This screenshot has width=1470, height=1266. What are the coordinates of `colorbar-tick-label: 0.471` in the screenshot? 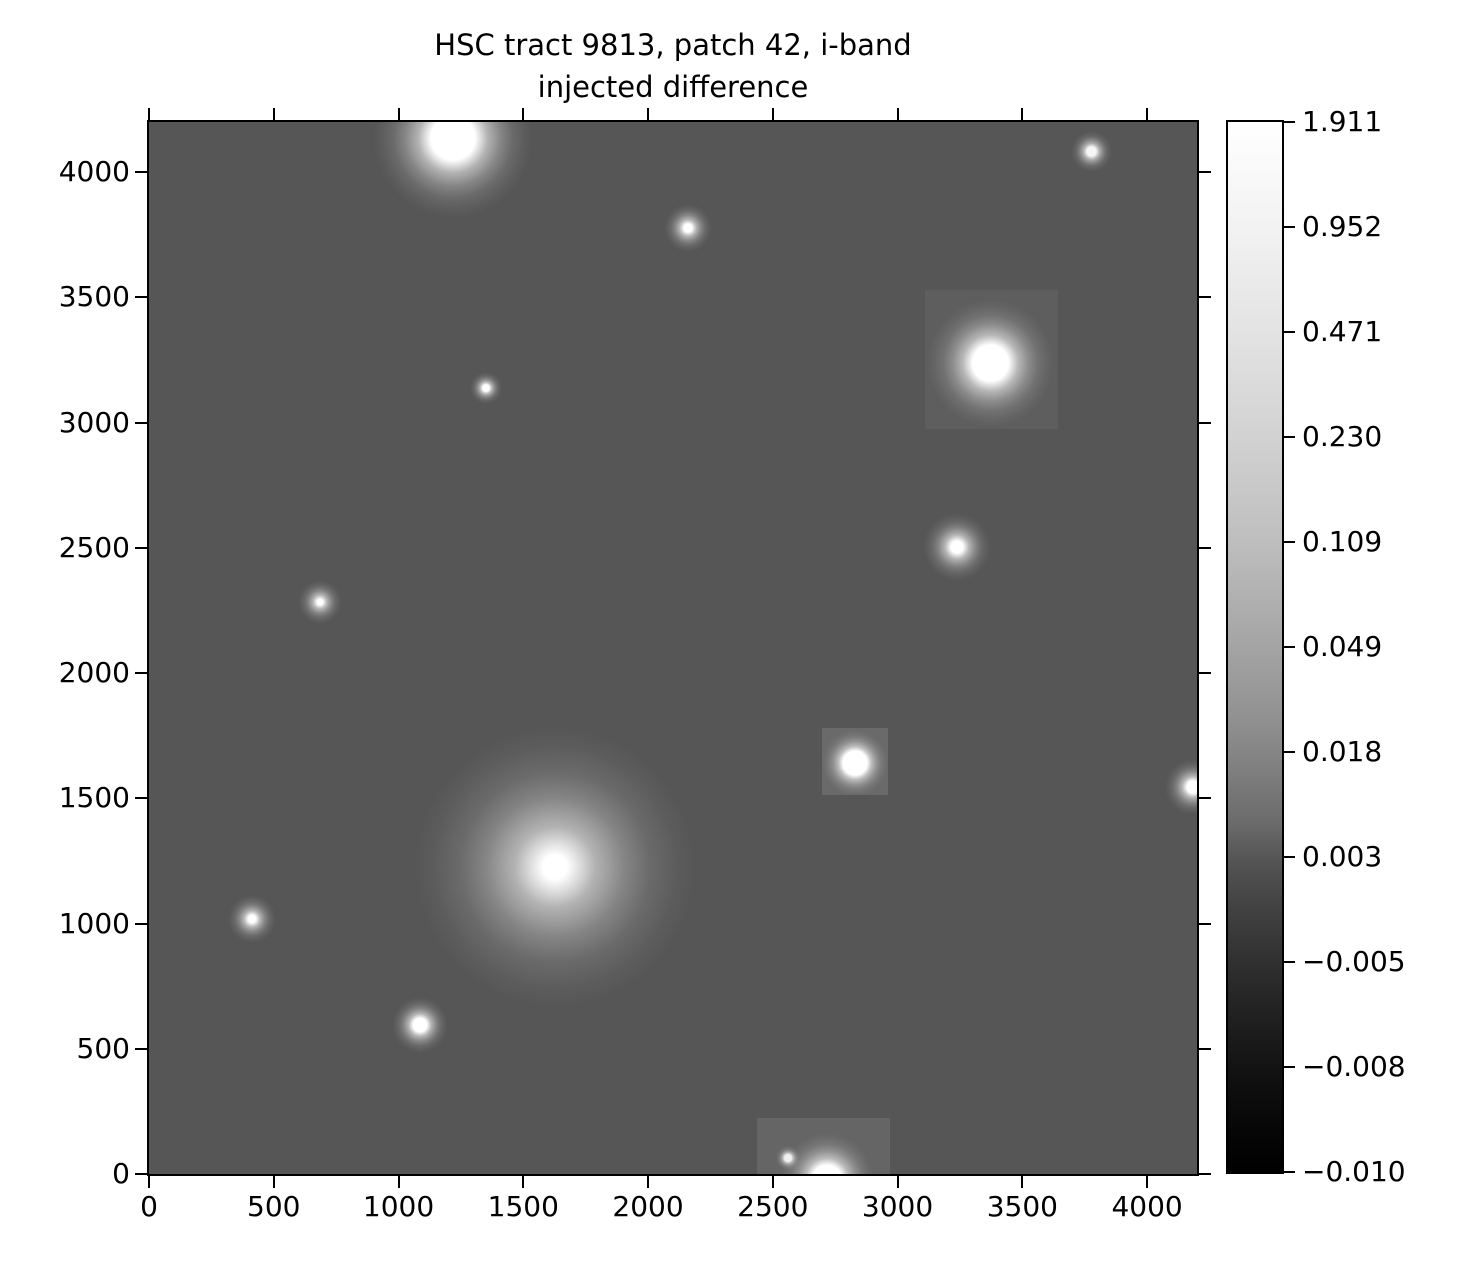 It's located at (1342, 331).